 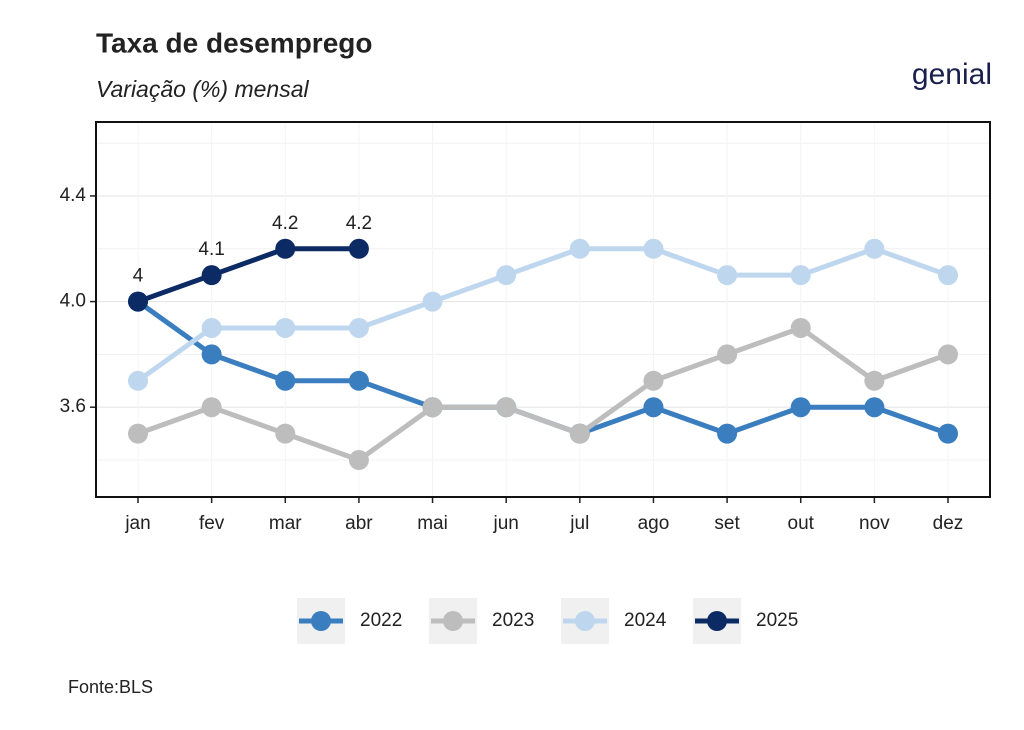 What do you see at coordinates (777, 620) in the screenshot?
I see `legend-label: 2025` at bounding box center [777, 620].